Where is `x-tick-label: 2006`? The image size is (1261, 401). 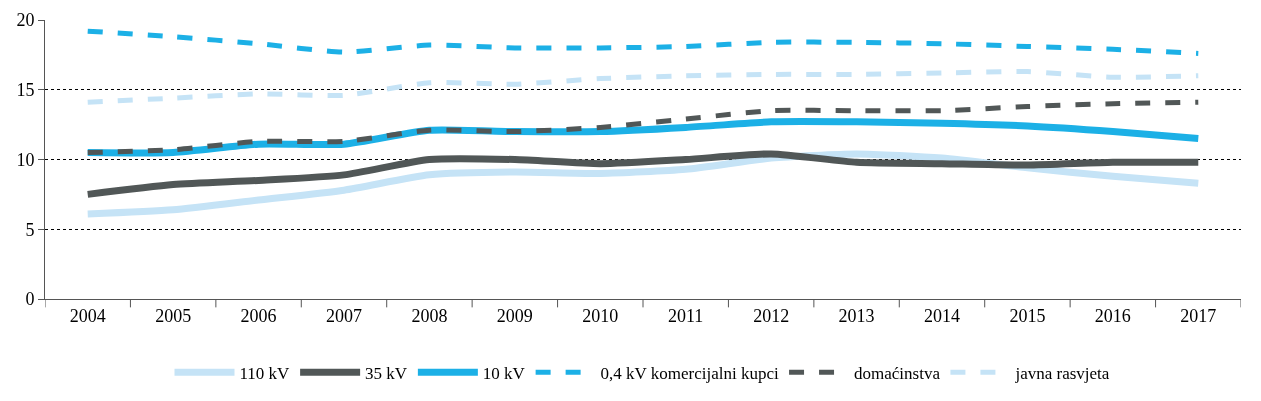 x-tick-label: 2006 is located at coordinates (258, 315).